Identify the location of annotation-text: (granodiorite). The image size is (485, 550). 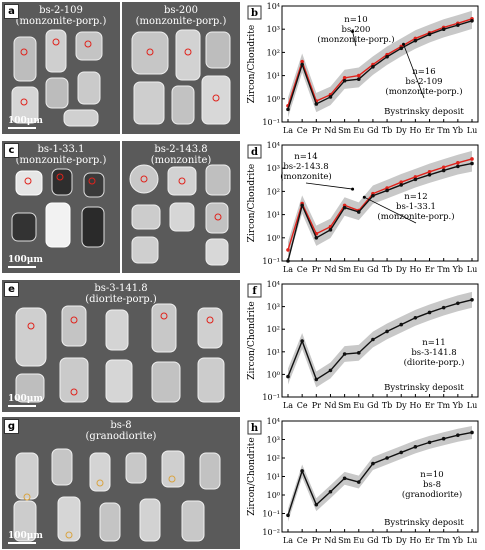
(432, 494).